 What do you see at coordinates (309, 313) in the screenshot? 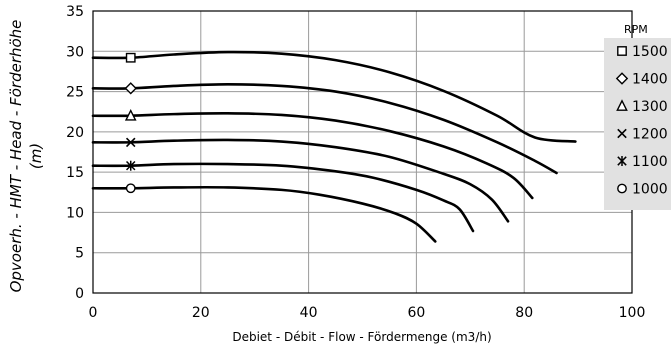
I see `x-tick-label: 40` at bounding box center [309, 313].